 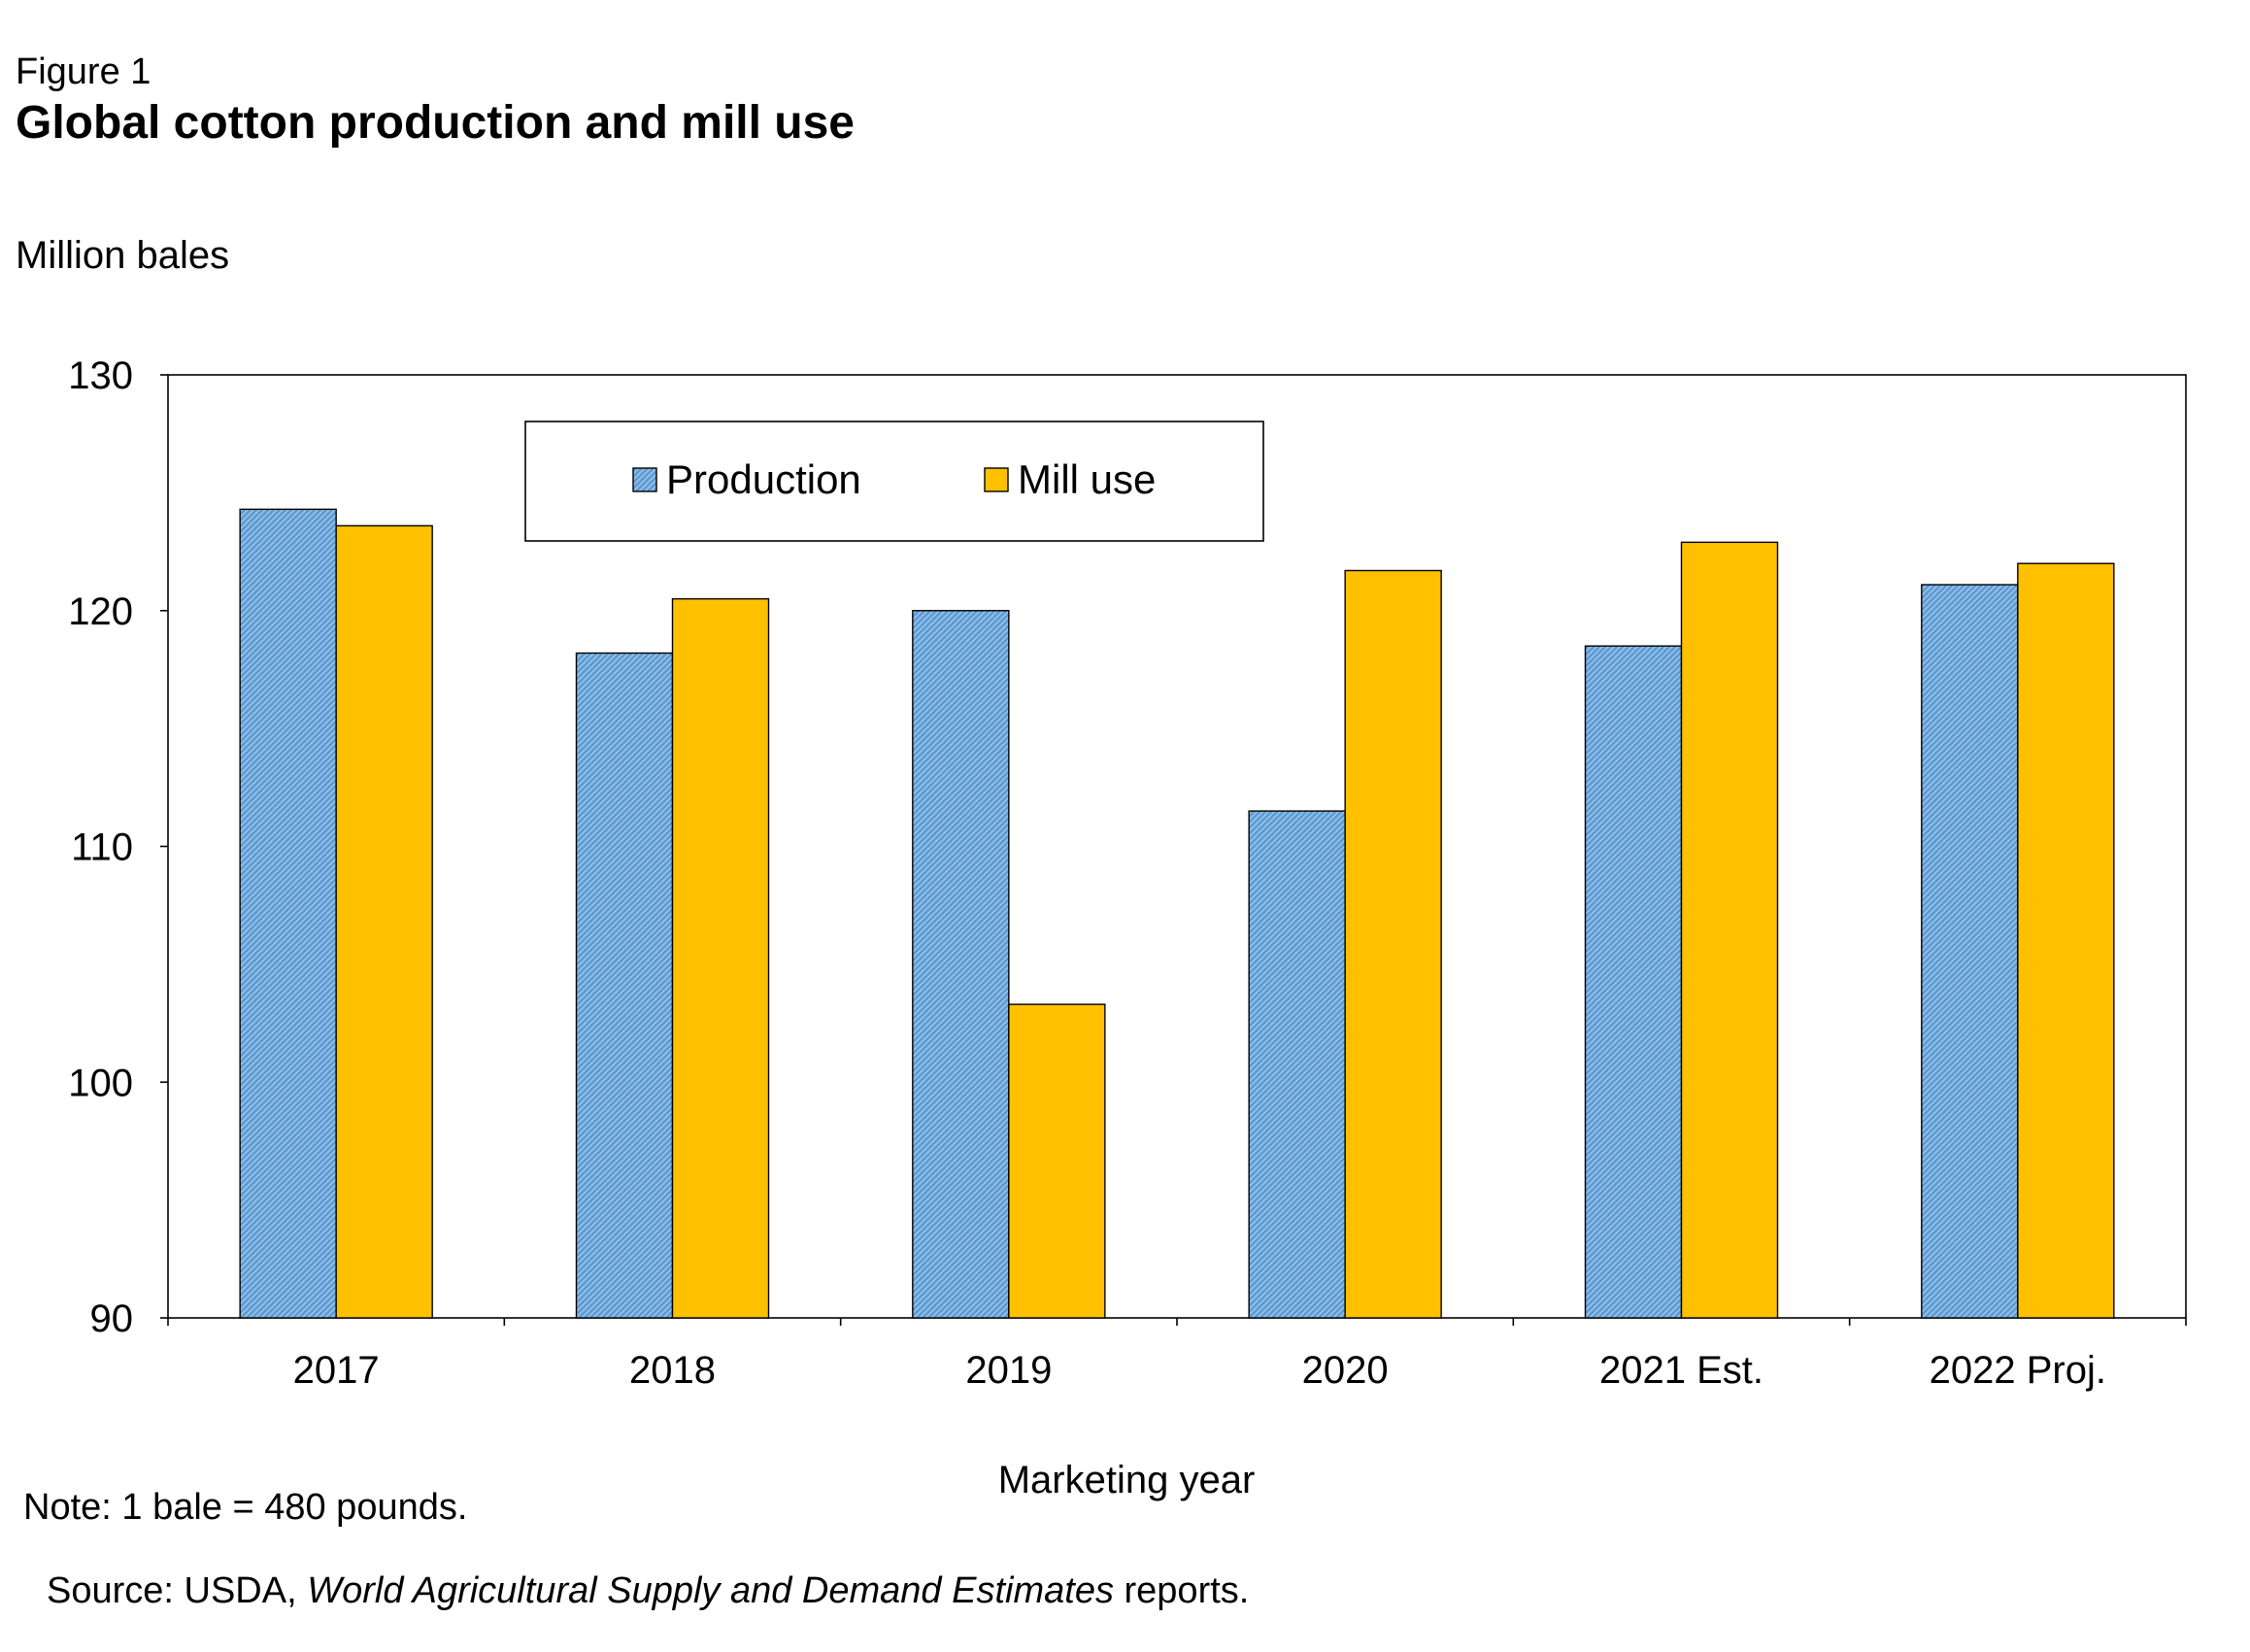 I want to click on y-tick-label: 110, so click(x=102, y=847).